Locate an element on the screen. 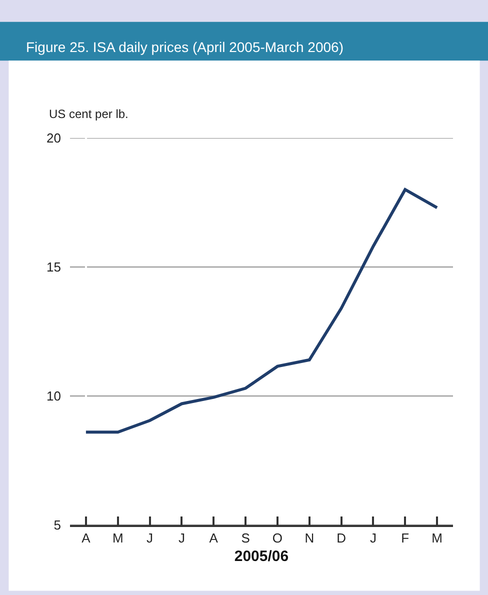 Image resolution: width=488 pixels, height=595 pixels. y-tick-label: 20 is located at coordinates (53, 138).